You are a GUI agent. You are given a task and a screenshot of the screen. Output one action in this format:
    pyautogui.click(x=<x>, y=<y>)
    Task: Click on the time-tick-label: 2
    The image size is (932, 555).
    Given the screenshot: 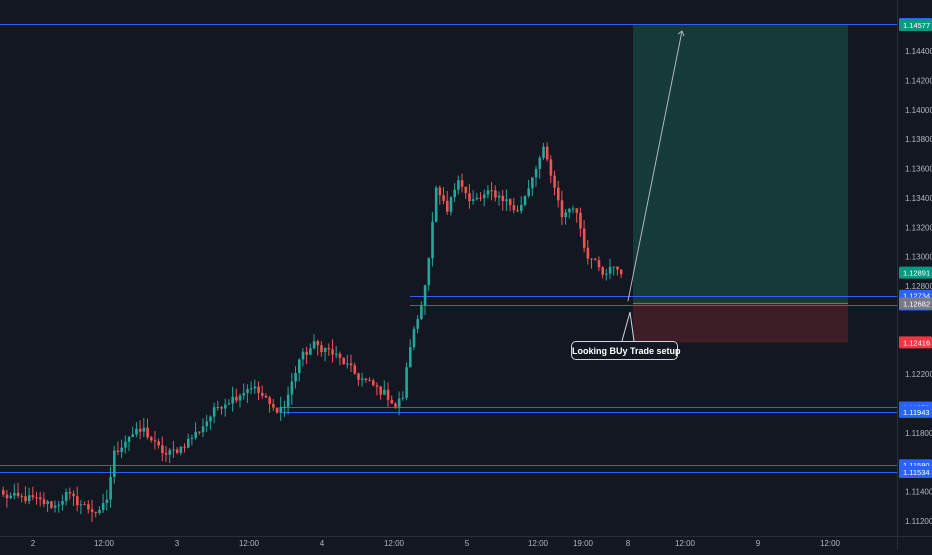 What is the action you would take?
    pyautogui.click(x=33, y=543)
    